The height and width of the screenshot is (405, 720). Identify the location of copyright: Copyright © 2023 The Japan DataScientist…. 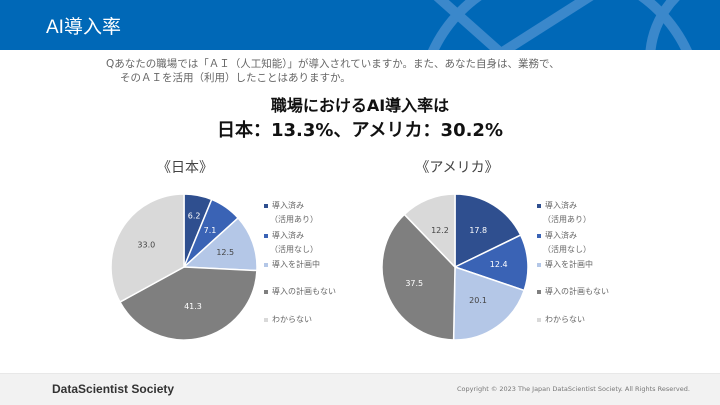
(573, 389).